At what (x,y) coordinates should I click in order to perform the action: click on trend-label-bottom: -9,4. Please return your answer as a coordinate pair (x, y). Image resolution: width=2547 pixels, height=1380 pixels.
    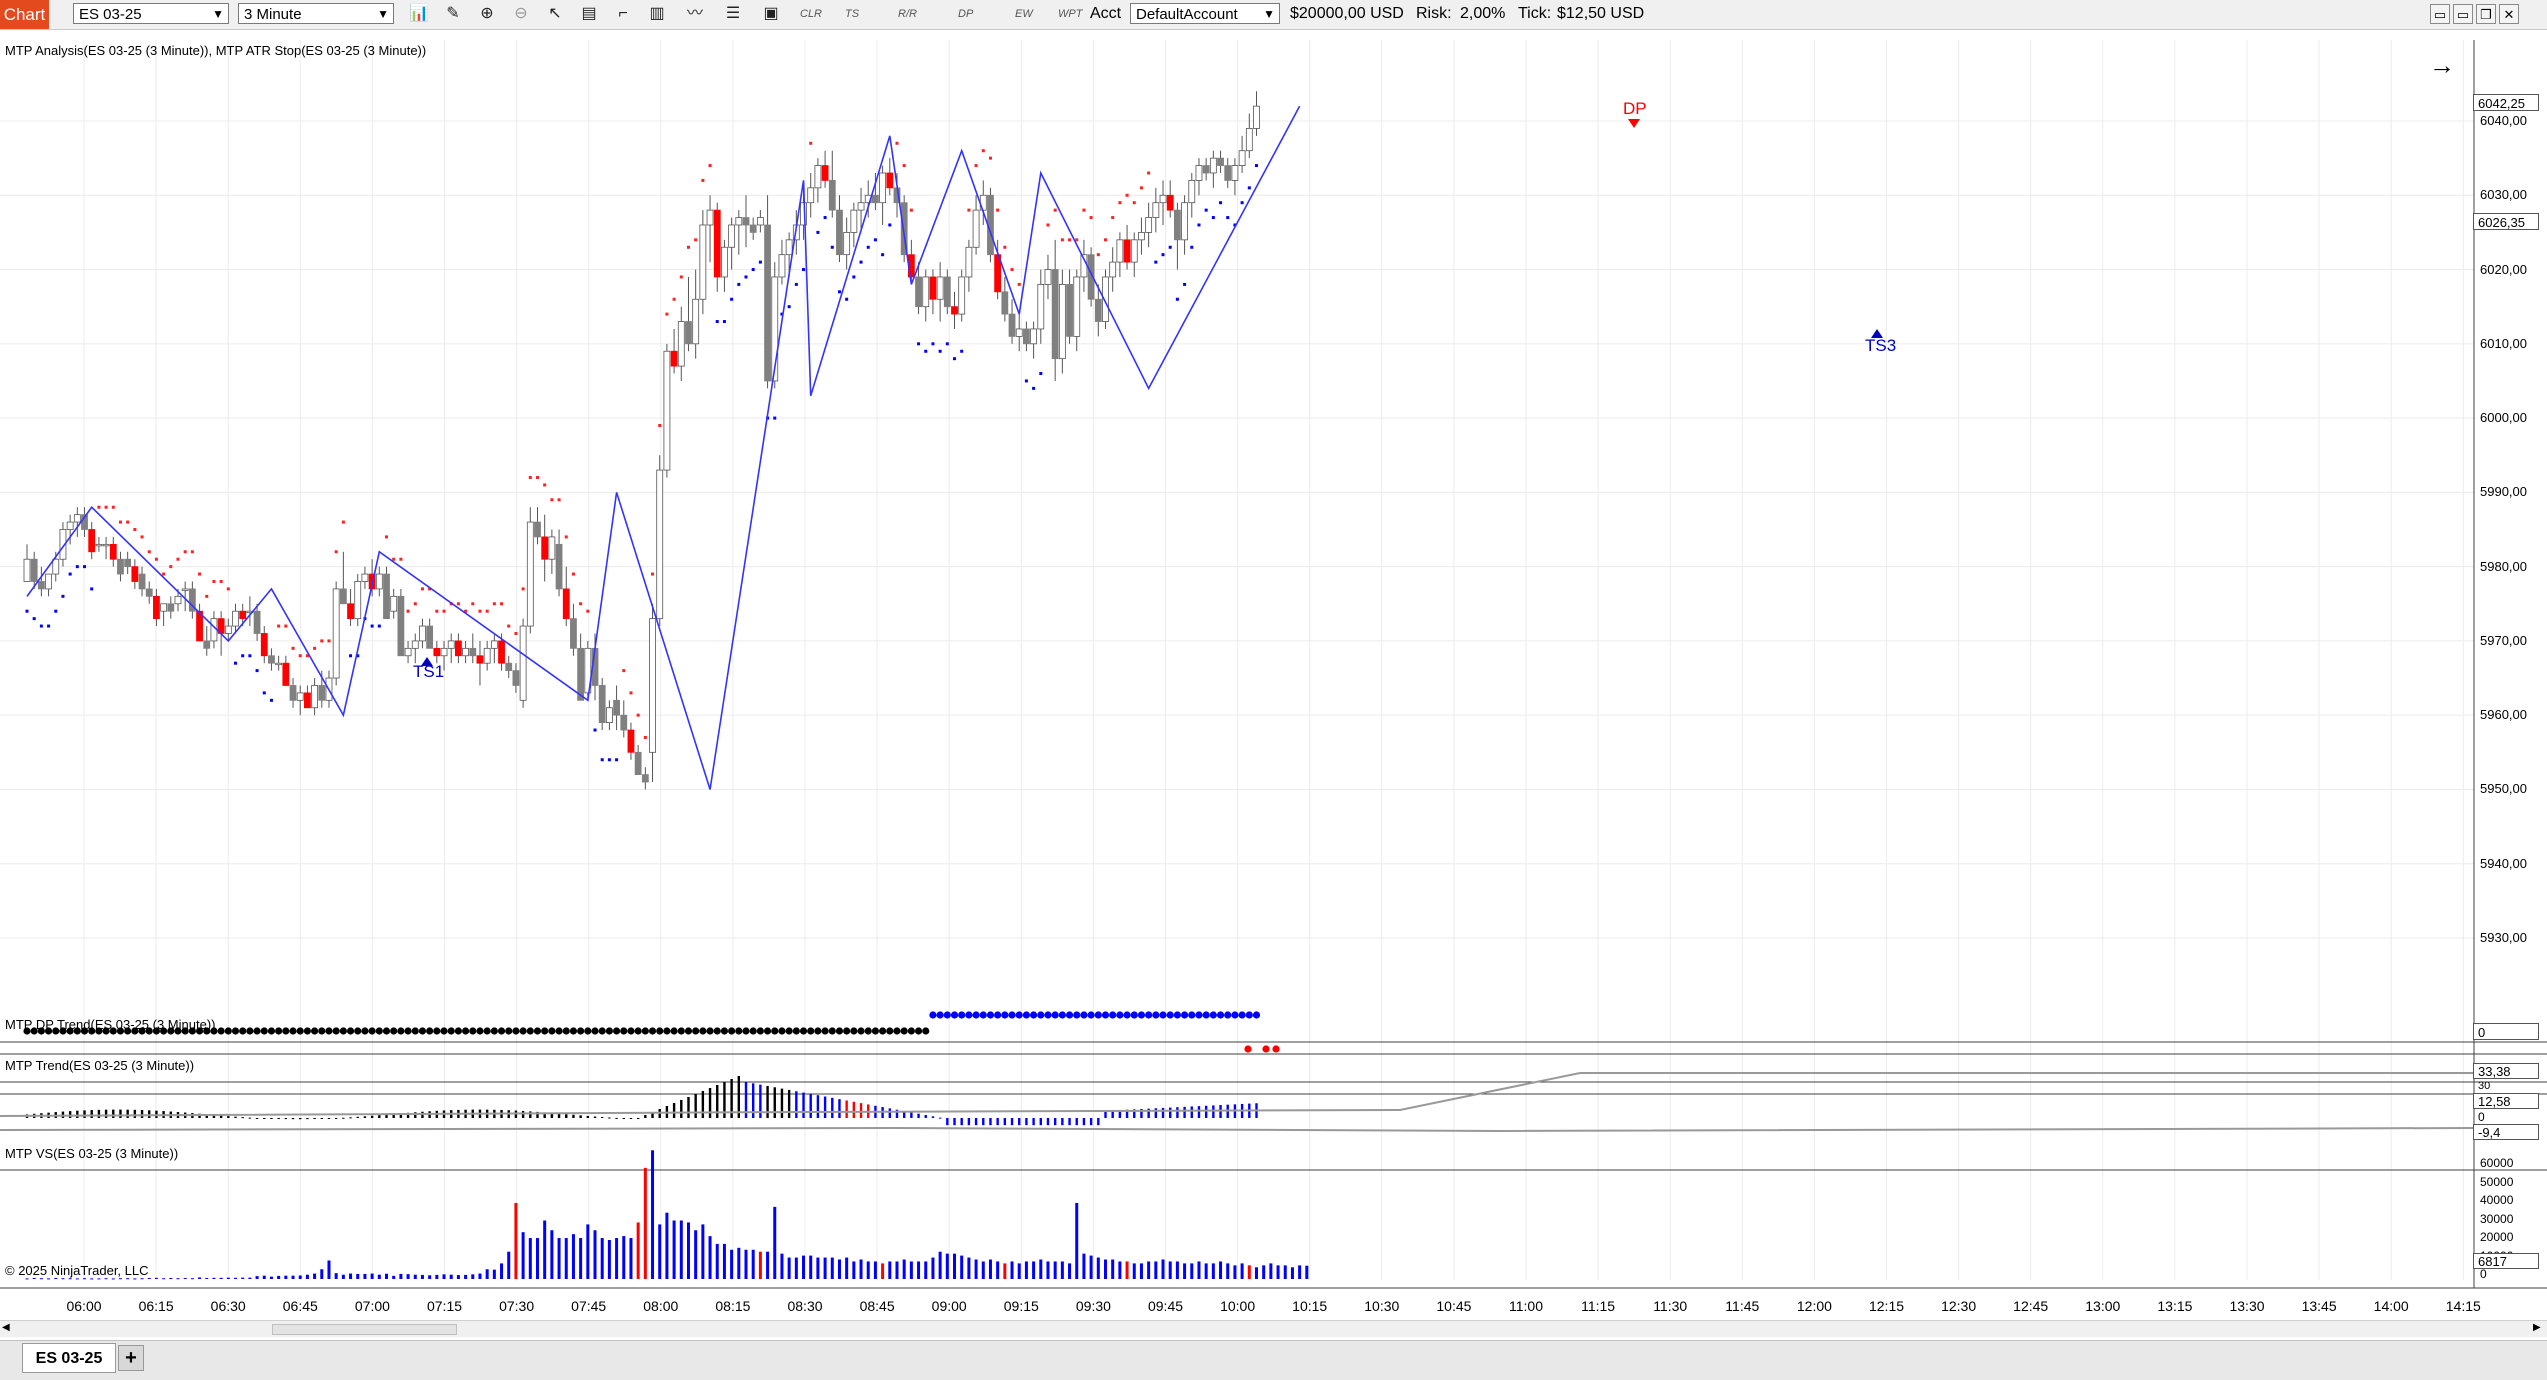
    Looking at the image, I should click on (2506, 1132).